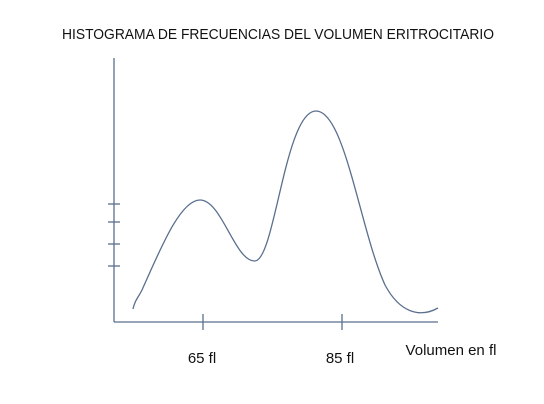 This screenshot has height=404, width=544. What do you see at coordinates (451, 350) in the screenshot?
I see `x-axis-label: Volumen en fl` at bounding box center [451, 350].